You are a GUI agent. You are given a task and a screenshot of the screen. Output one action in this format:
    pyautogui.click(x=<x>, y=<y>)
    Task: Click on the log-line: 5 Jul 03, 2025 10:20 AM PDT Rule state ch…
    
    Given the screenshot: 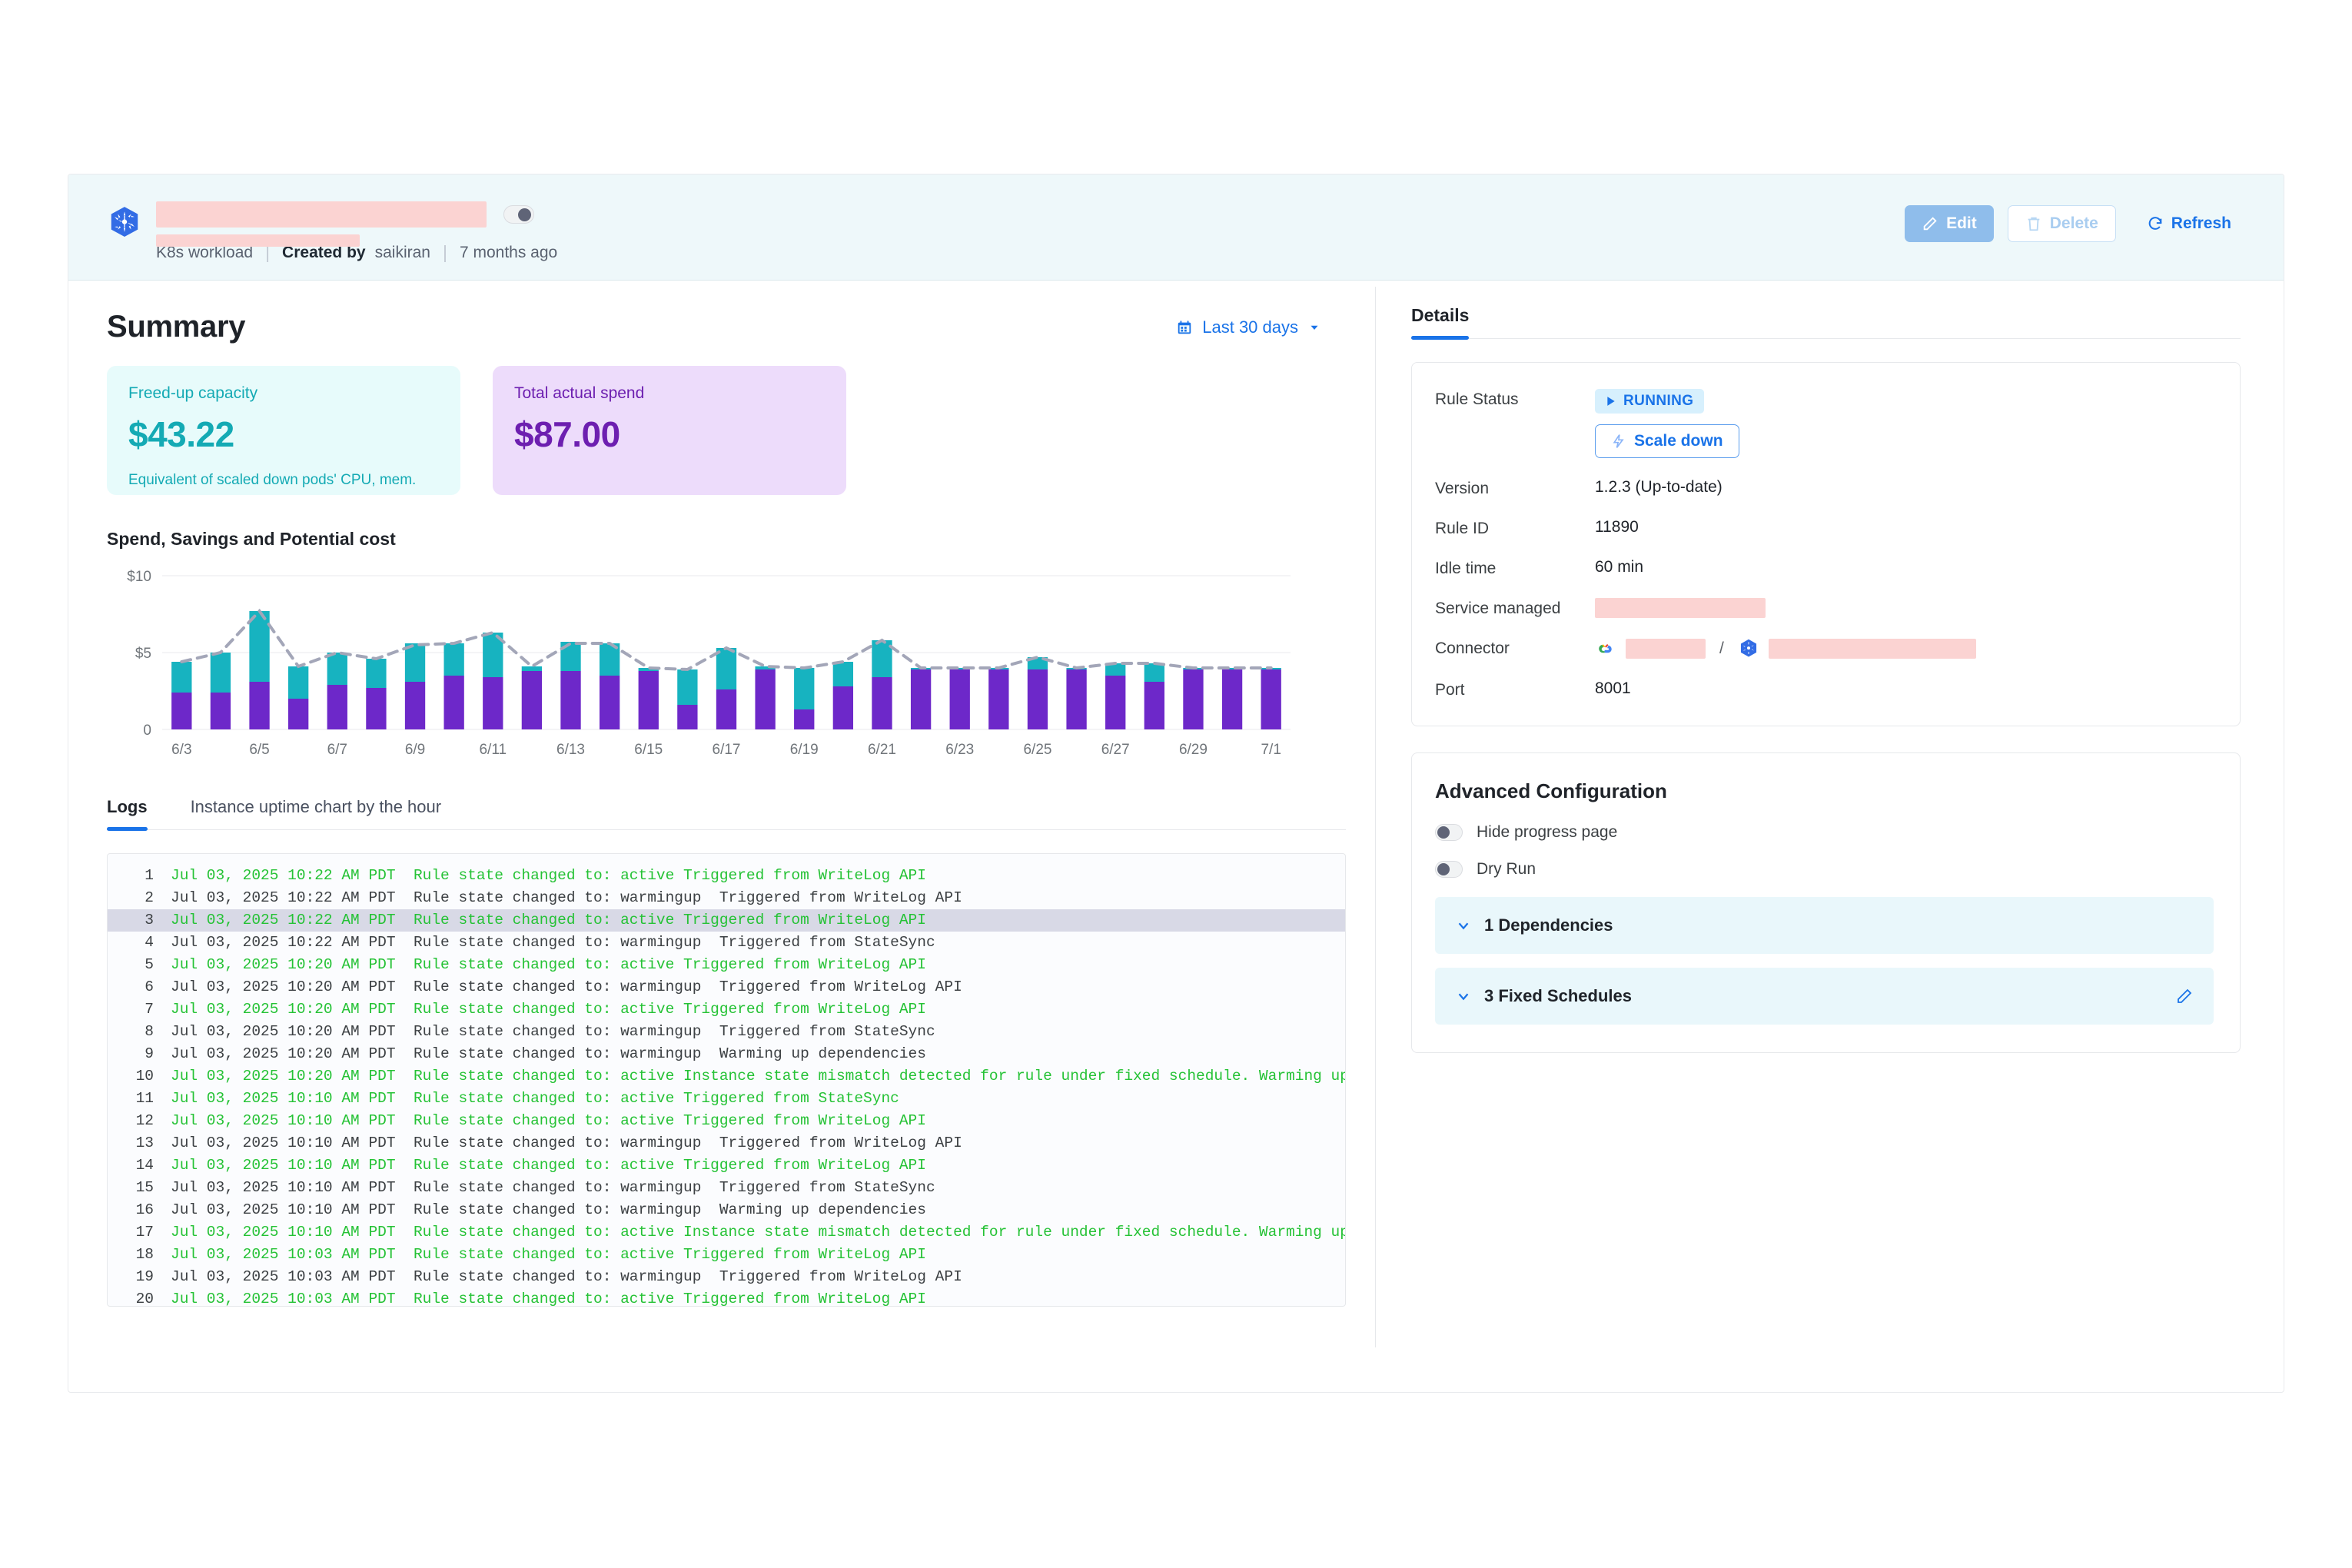 What is the action you would take?
    pyautogui.click(x=726, y=965)
    